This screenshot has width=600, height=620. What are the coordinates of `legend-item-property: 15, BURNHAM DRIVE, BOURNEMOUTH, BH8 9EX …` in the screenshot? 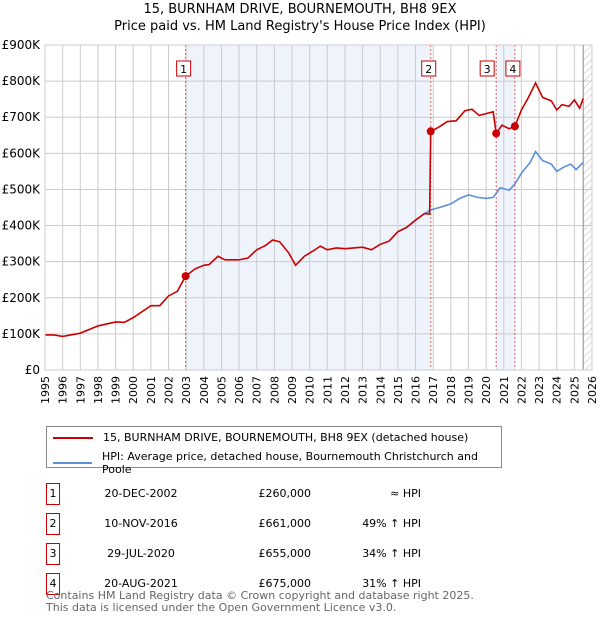 It's located at (260, 437).